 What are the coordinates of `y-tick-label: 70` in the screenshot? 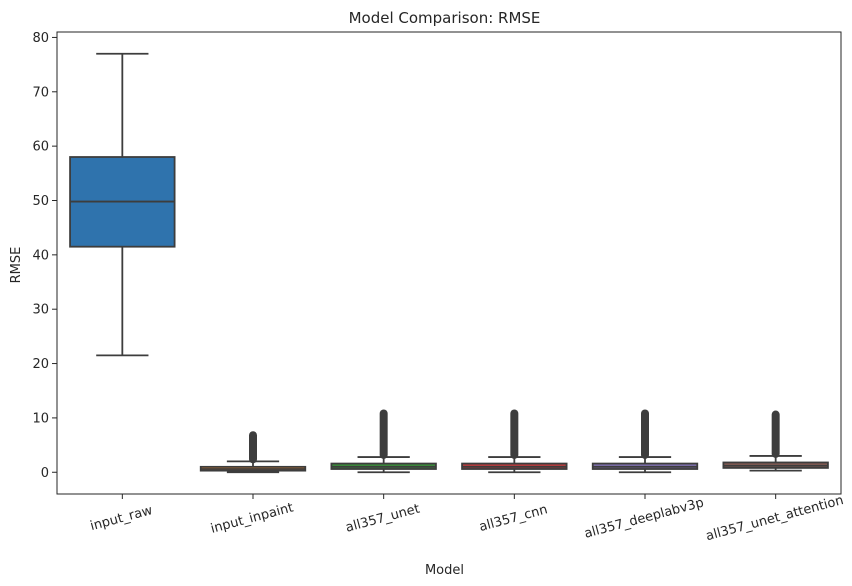 It's located at (40, 92).